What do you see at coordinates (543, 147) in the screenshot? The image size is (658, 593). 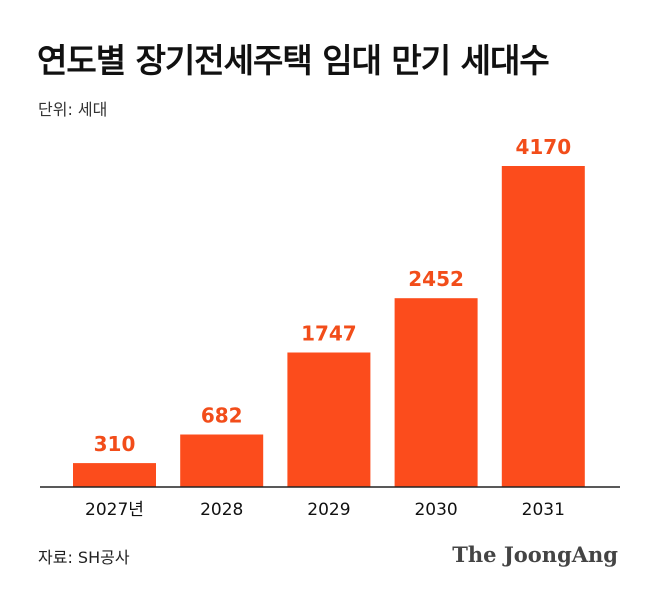 I see `data-label-4: 4170` at bounding box center [543, 147].